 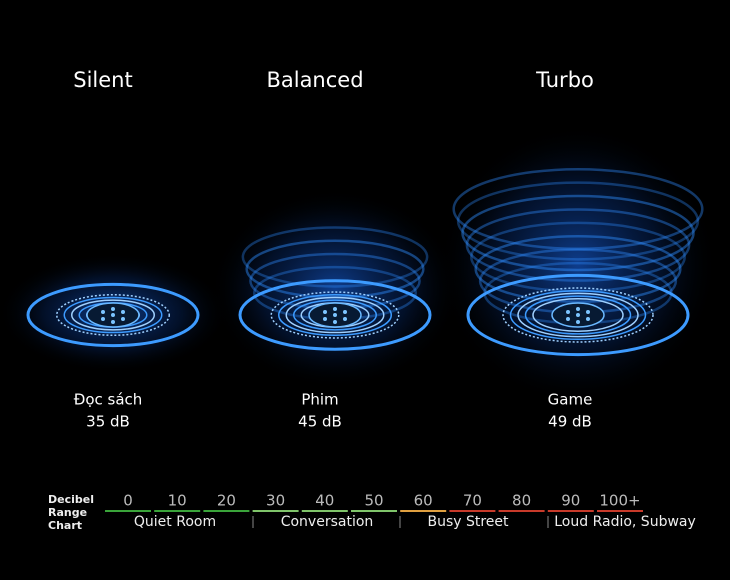 What do you see at coordinates (327, 522) in the screenshot?
I see `range-label: Conversation` at bounding box center [327, 522].